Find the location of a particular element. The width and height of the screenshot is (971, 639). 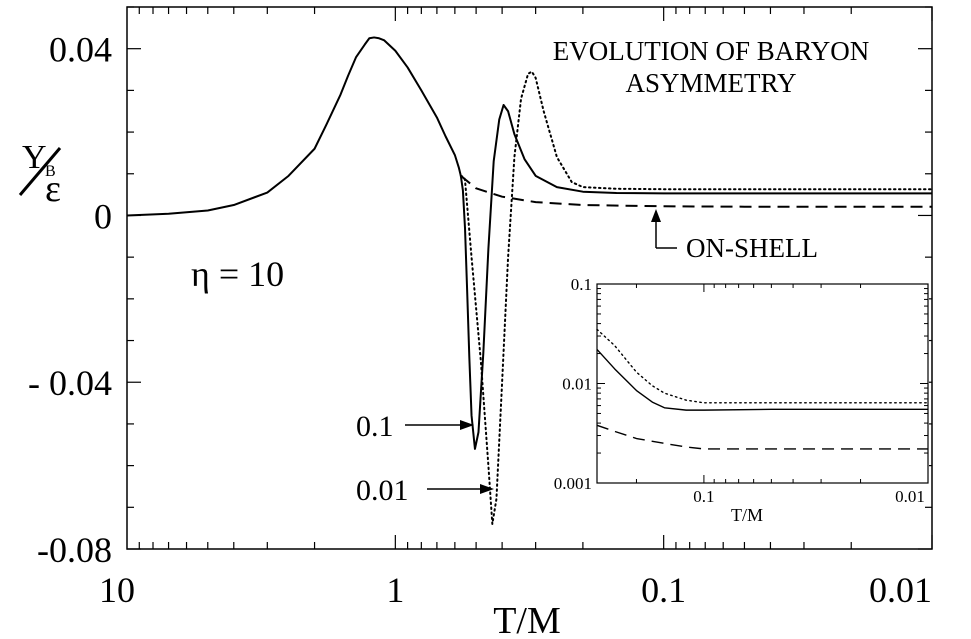

inset-series-group is located at coordinates (762, 389).